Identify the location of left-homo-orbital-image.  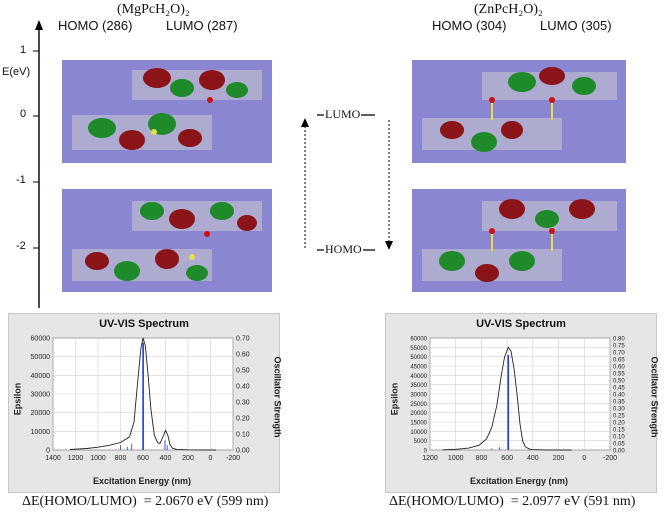
(167, 240).